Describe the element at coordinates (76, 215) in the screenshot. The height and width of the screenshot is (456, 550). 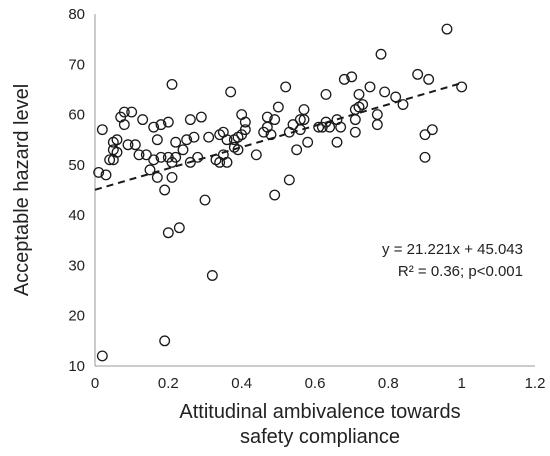
I see `y-tick-label: 40` at that location.